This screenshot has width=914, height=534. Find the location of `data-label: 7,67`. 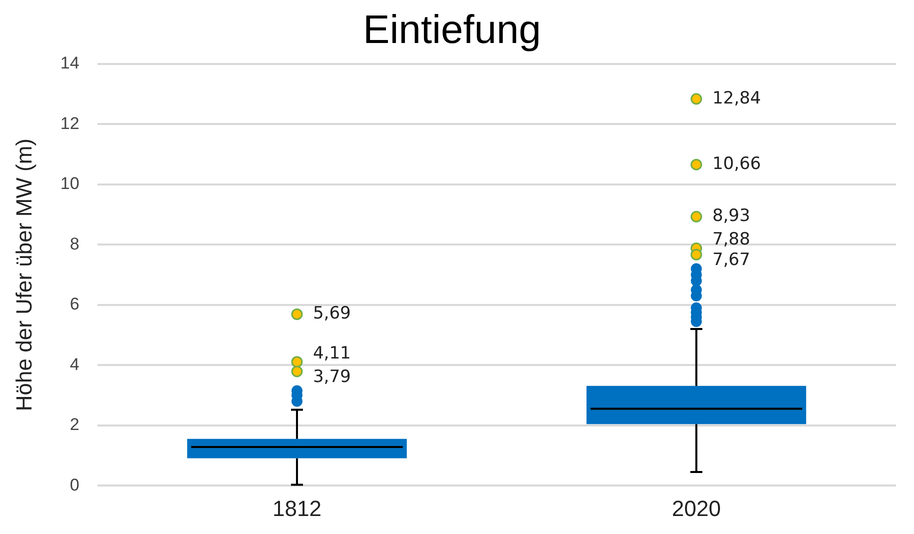

data-label: 7,67 is located at coordinates (731, 260).